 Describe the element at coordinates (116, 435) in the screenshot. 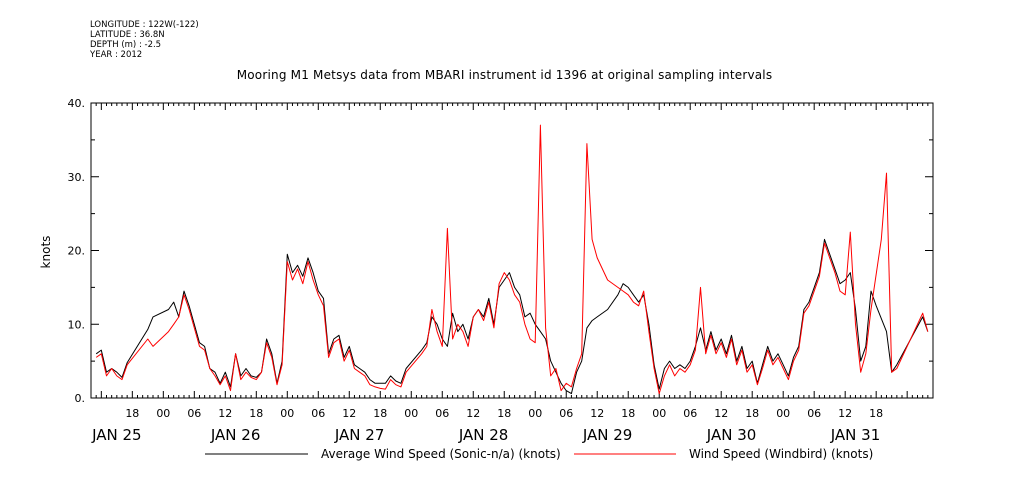

I see `x-day-label: JAN 25` at that location.